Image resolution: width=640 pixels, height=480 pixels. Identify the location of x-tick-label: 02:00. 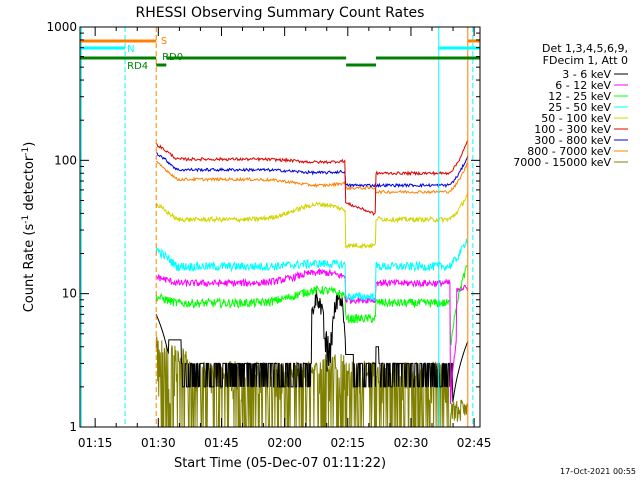
(284, 443).